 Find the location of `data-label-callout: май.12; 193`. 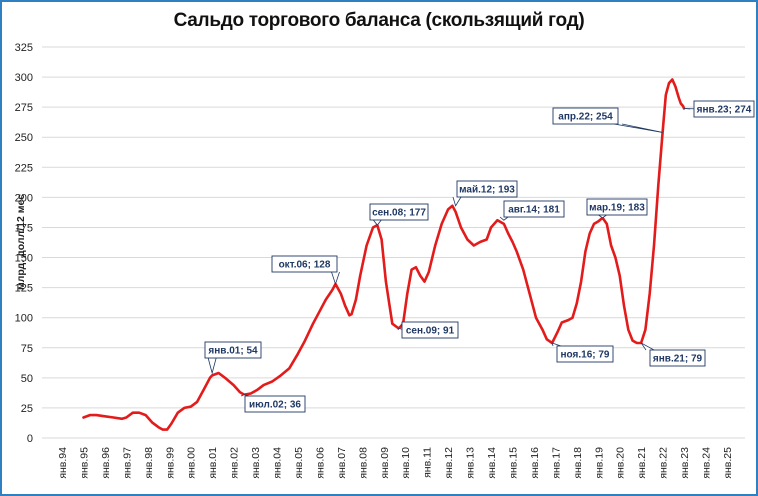

data-label-callout: май.12; 193 is located at coordinates (485, 193).